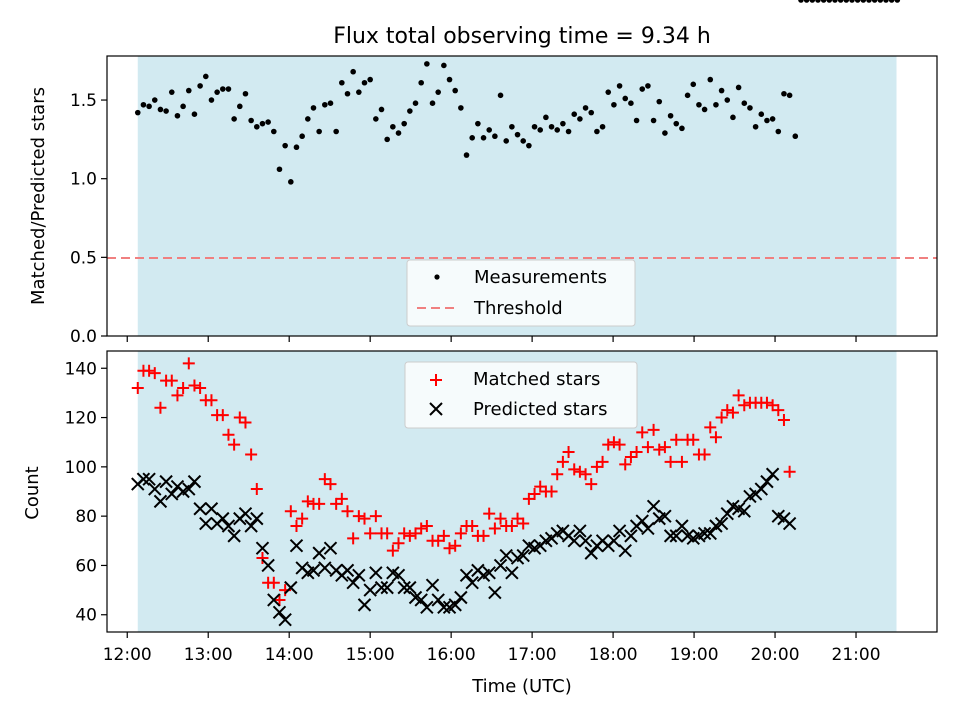 The height and width of the screenshot is (720, 960). I want to click on y-tick-label: 60, so click(86, 566).